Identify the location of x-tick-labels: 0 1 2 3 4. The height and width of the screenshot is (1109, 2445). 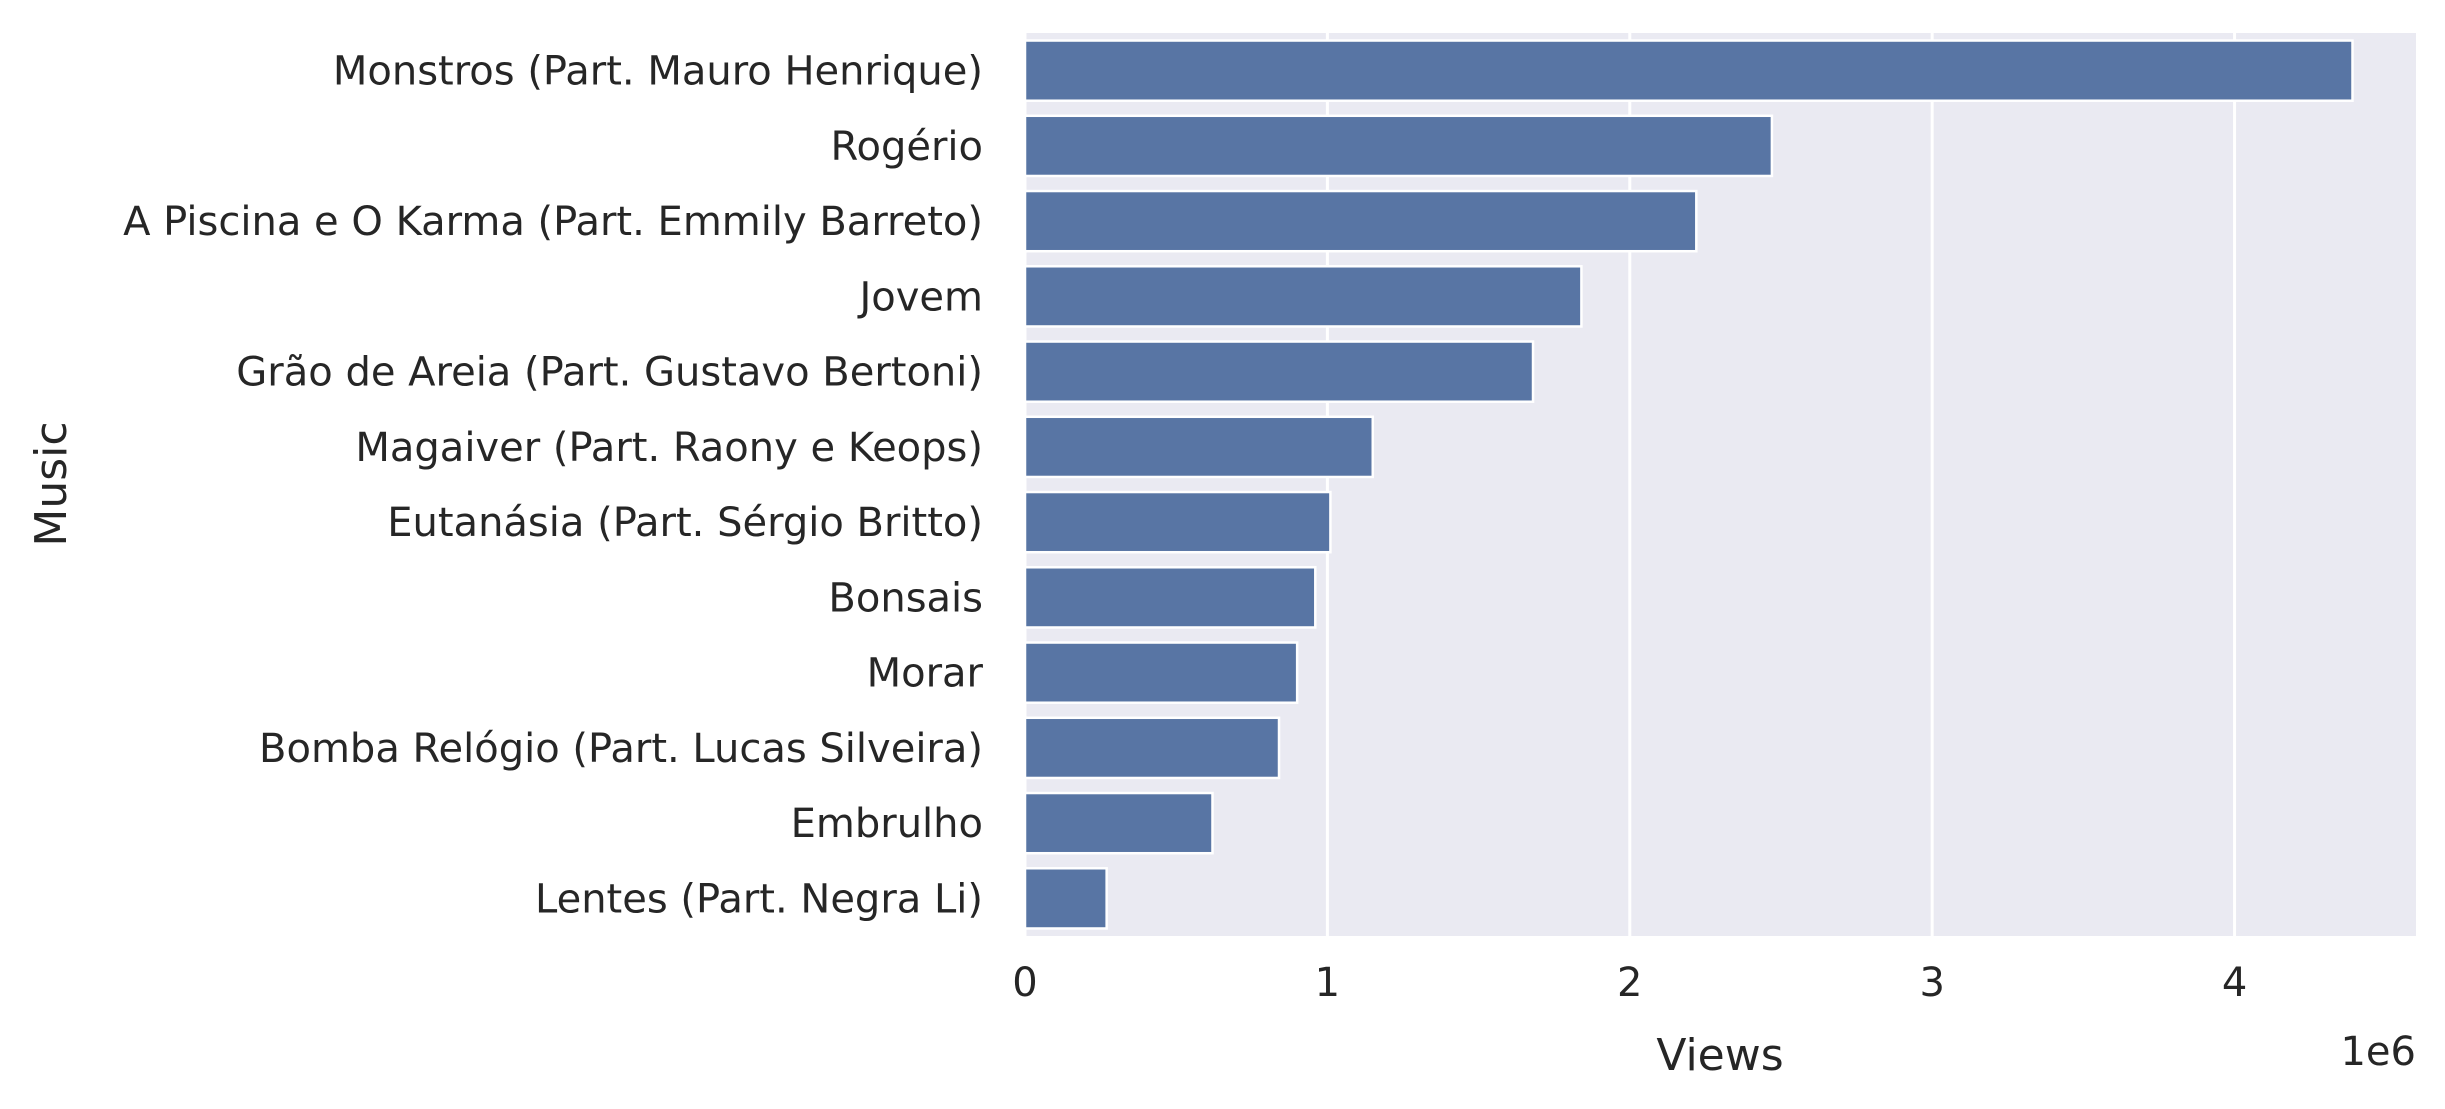
(1629, 983).